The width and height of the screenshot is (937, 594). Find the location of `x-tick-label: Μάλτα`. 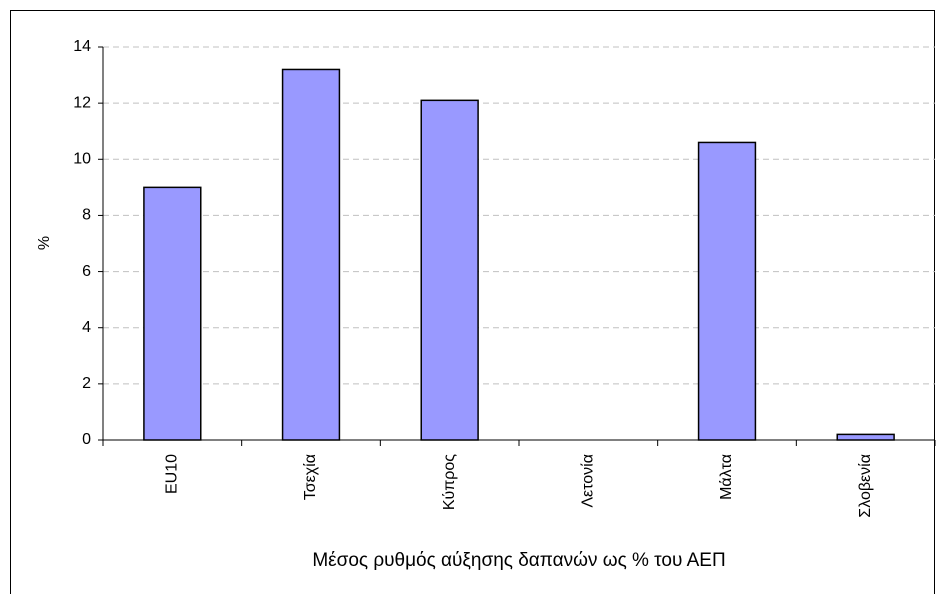

x-tick-label: Μάλτα is located at coordinates (726, 477).